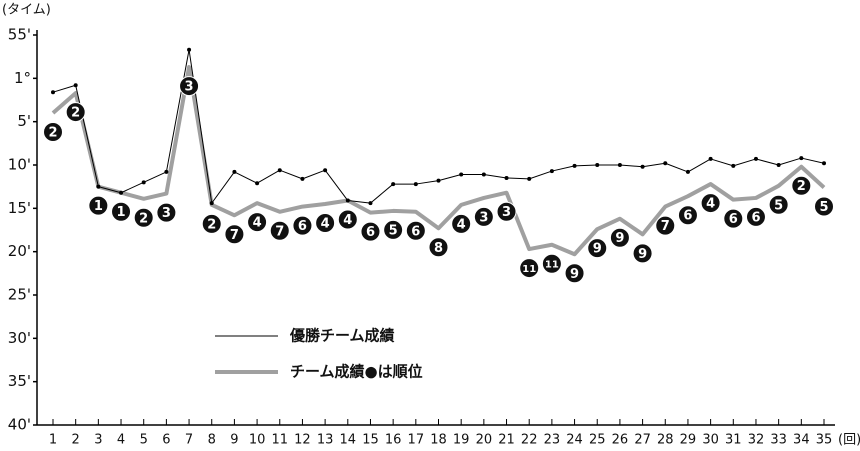 The height and width of the screenshot is (451, 860). I want to click on rank-label: 1, so click(98, 206).